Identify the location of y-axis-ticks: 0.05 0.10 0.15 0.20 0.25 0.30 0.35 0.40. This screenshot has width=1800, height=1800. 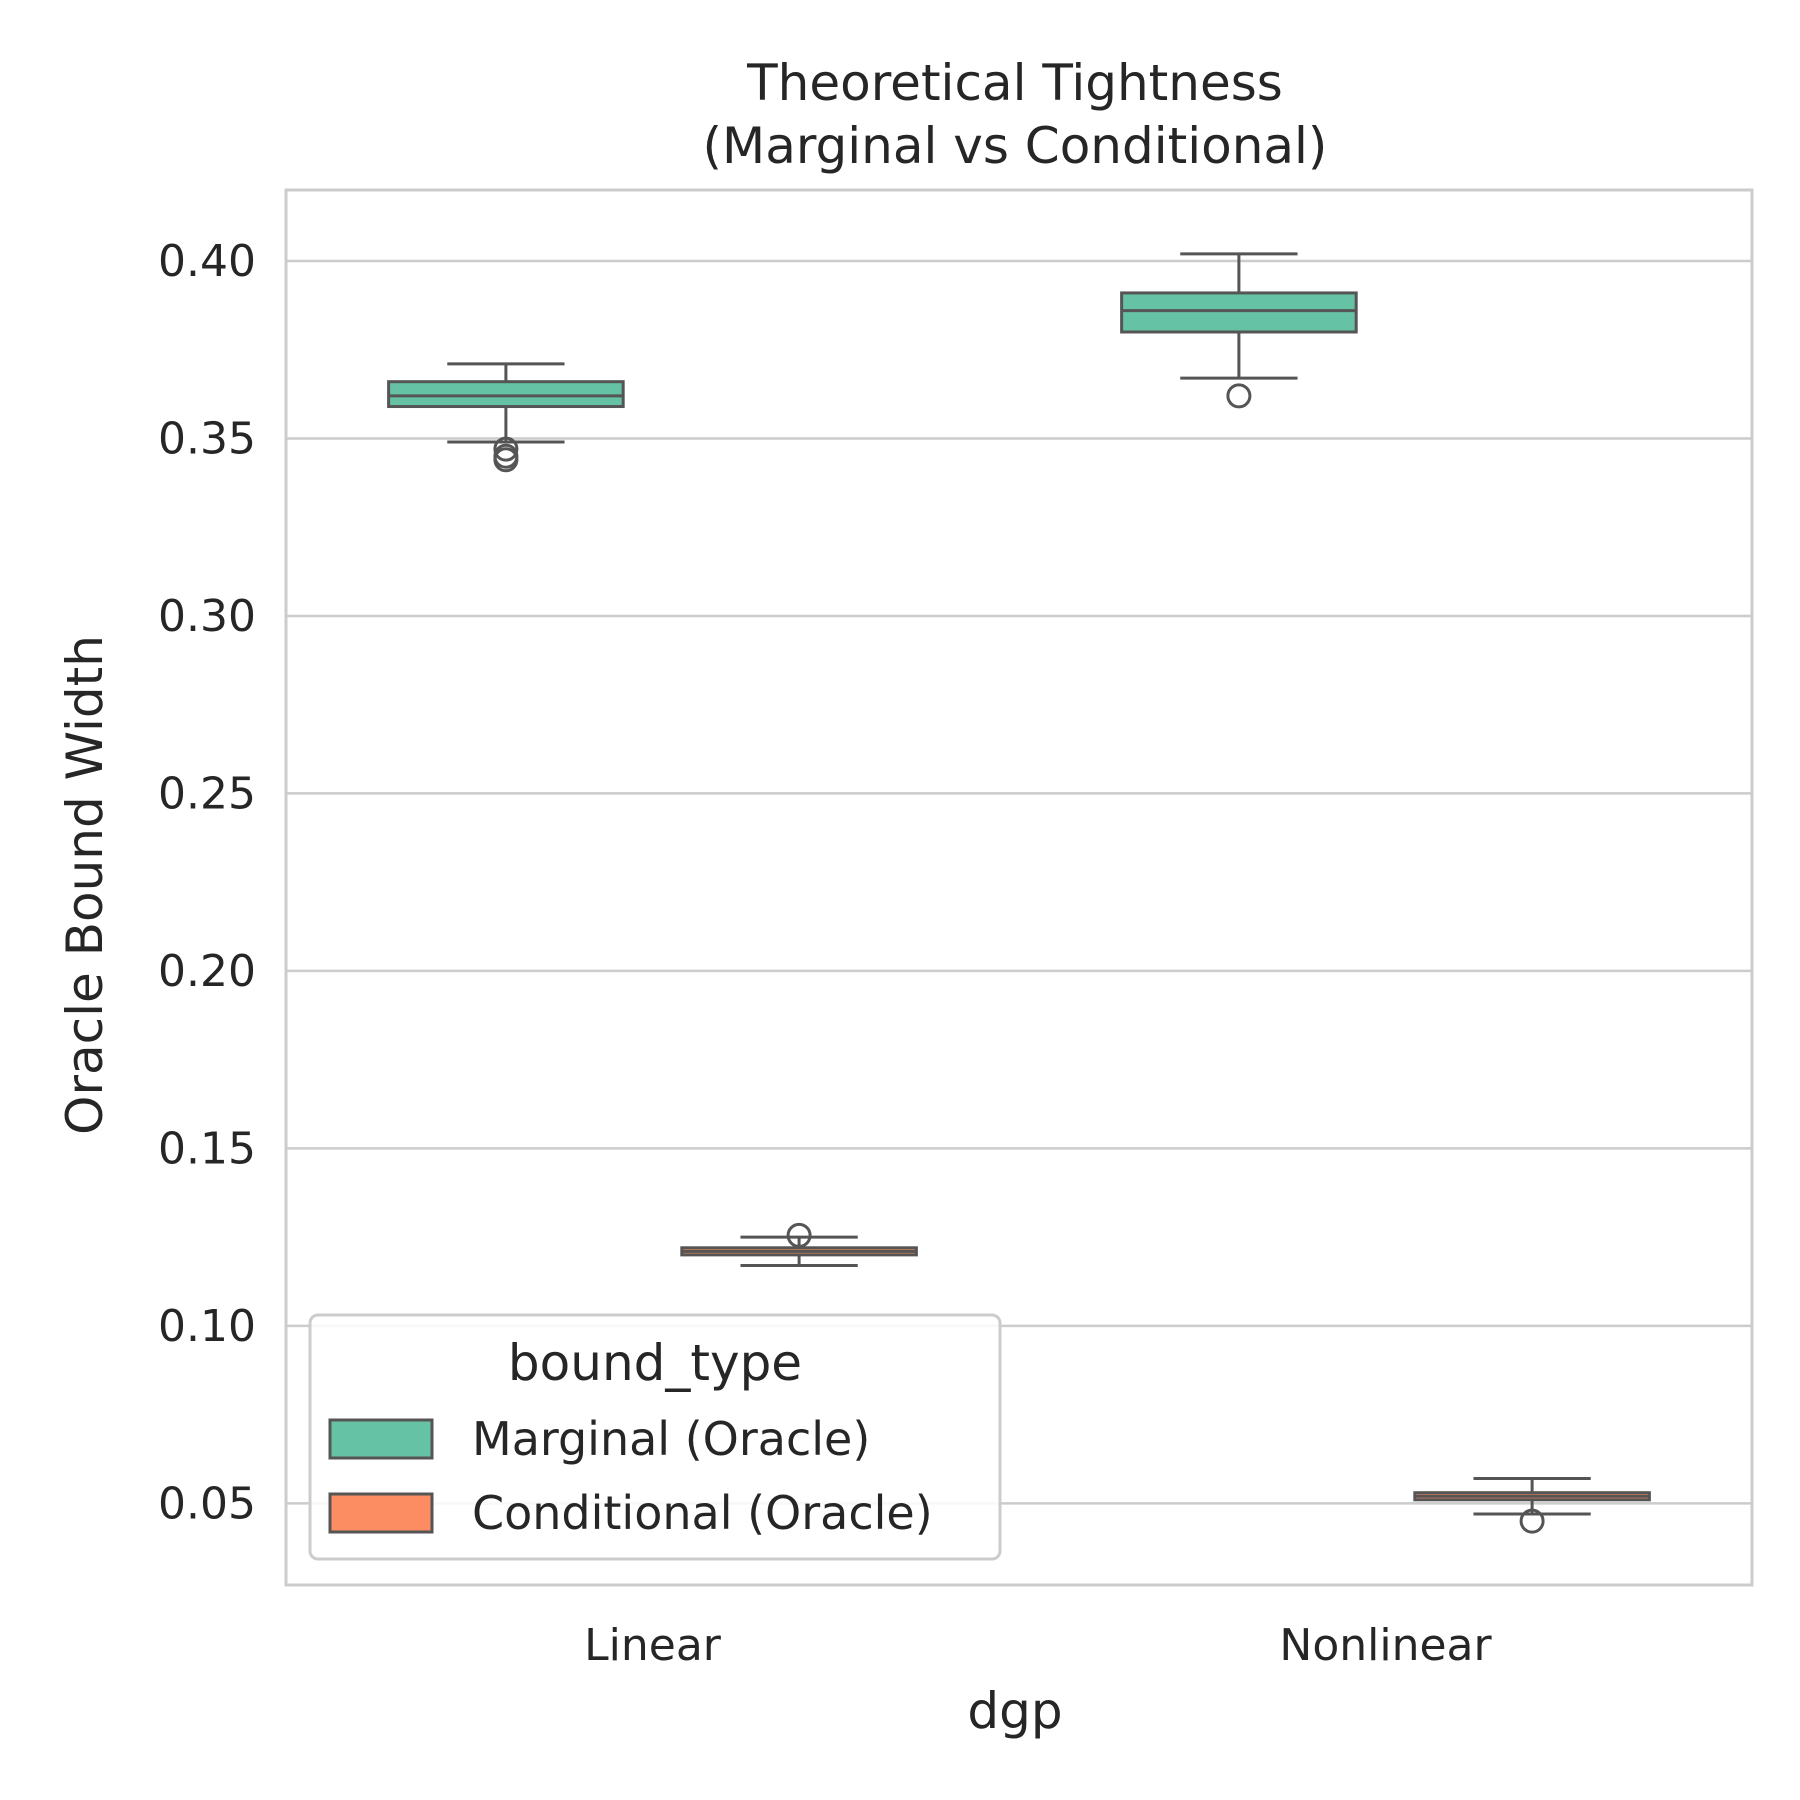
(207, 882).